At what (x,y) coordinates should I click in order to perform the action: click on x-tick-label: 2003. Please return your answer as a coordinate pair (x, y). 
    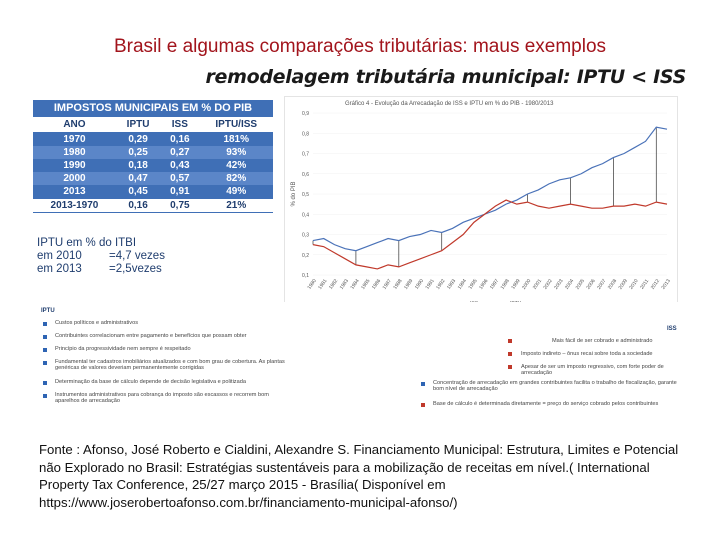
    Looking at the image, I should click on (558, 284).